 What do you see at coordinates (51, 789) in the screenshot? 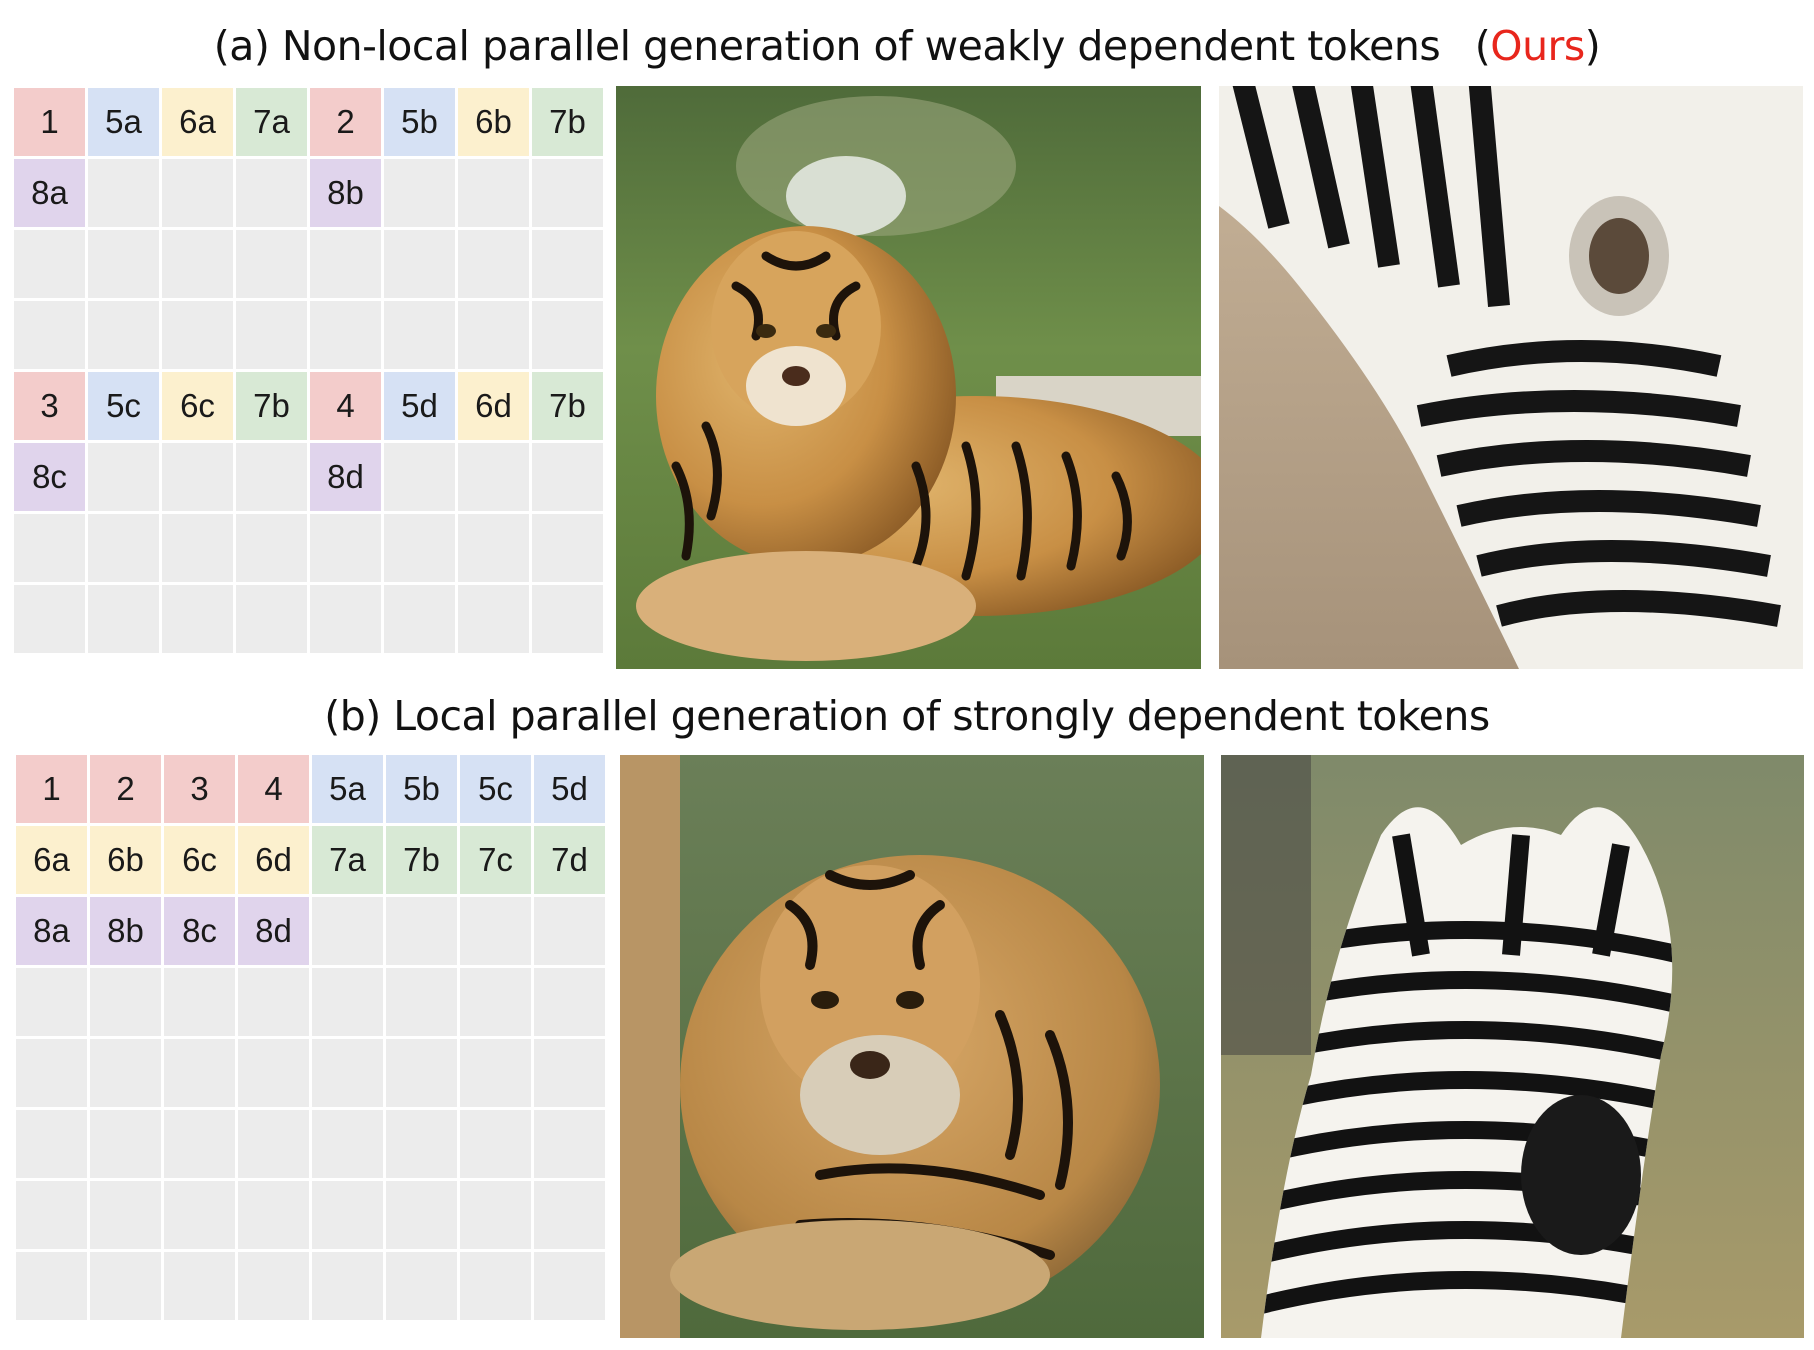
I see `grid-b-token-1: 1` at bounding box center [51, 789].